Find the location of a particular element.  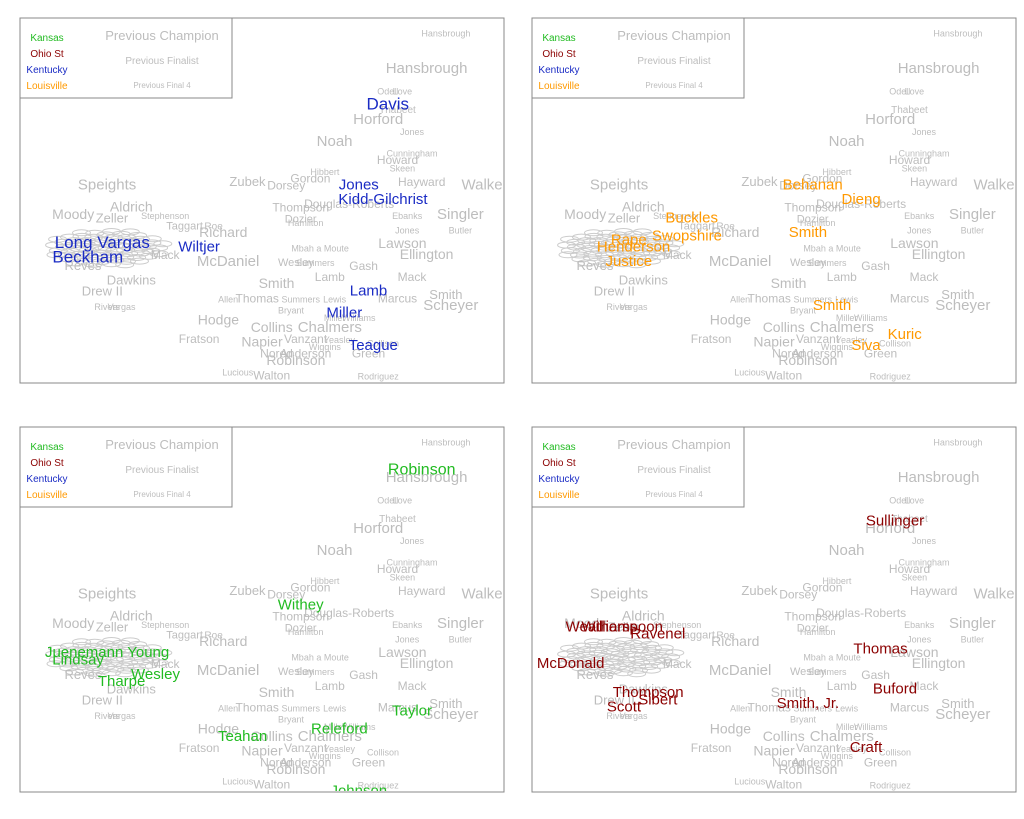

background-player-label: Rodriguez is located at coordinates (379, 376).